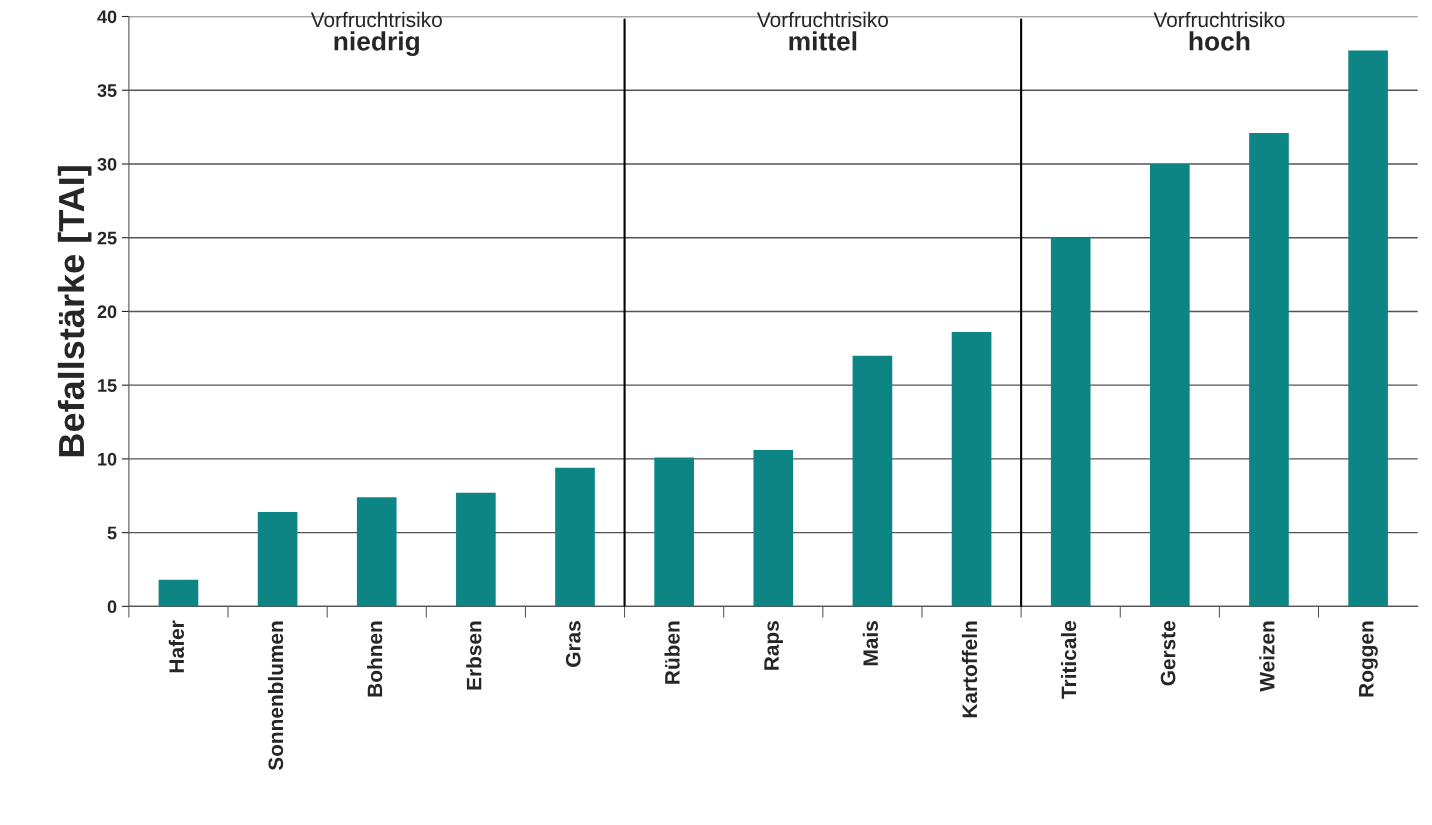 The image size is (1432, 825). What do you see at coordinates (1068, 659) in the screenshot?
I see `x-tick-label: Triticale` at bounding box center [1068, 659].